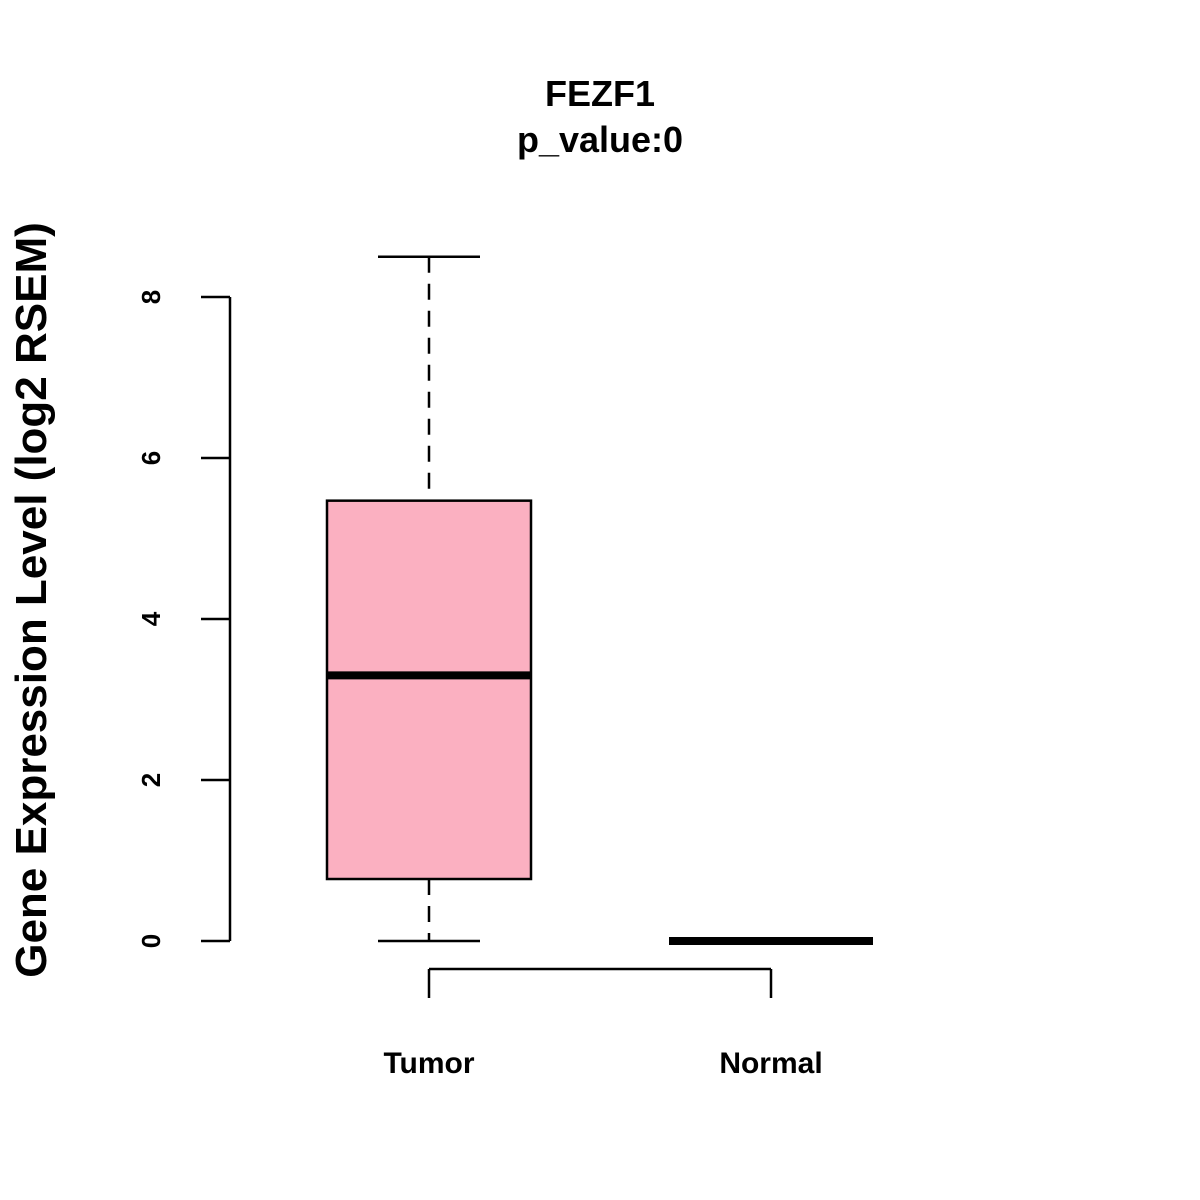 This screenshot has width=1200, height=1200. I want to click on y-tick-label: 4, so click(151, 618).